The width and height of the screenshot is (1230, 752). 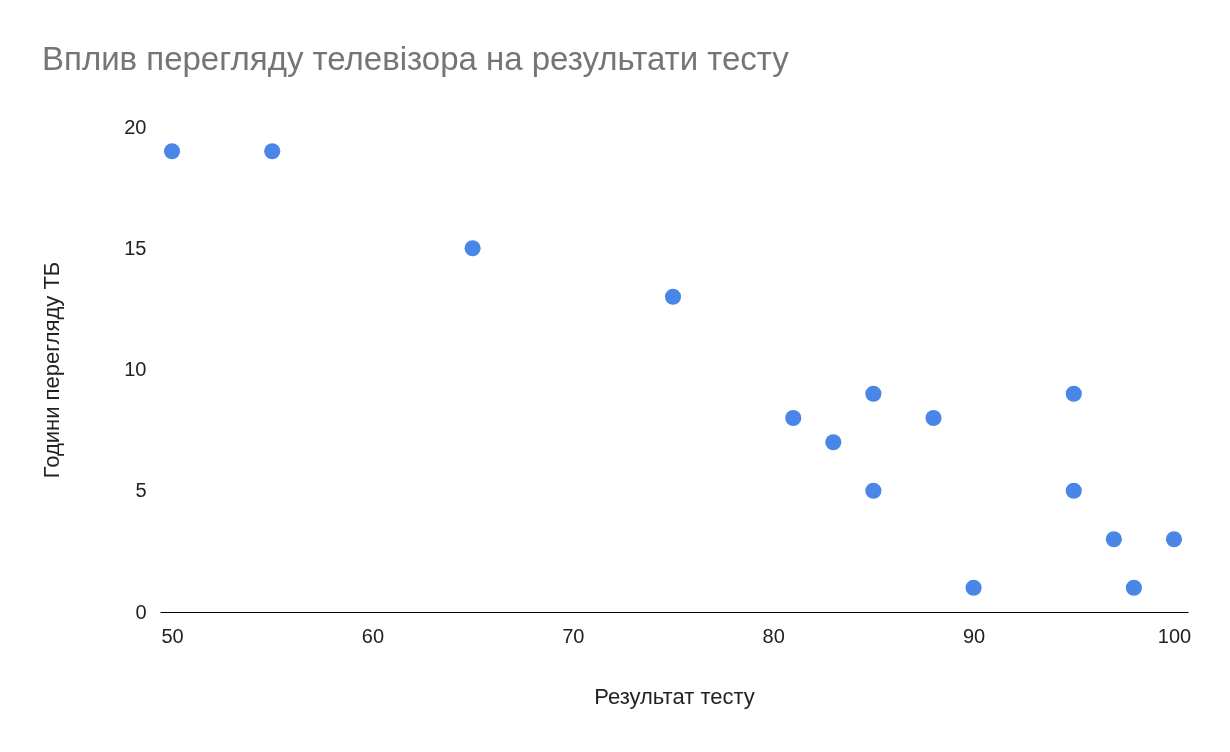 What do you see at coordinates (135, 247) in the screenshot?
I see `y-tick-label: 15` at bounding box center [135, 247].